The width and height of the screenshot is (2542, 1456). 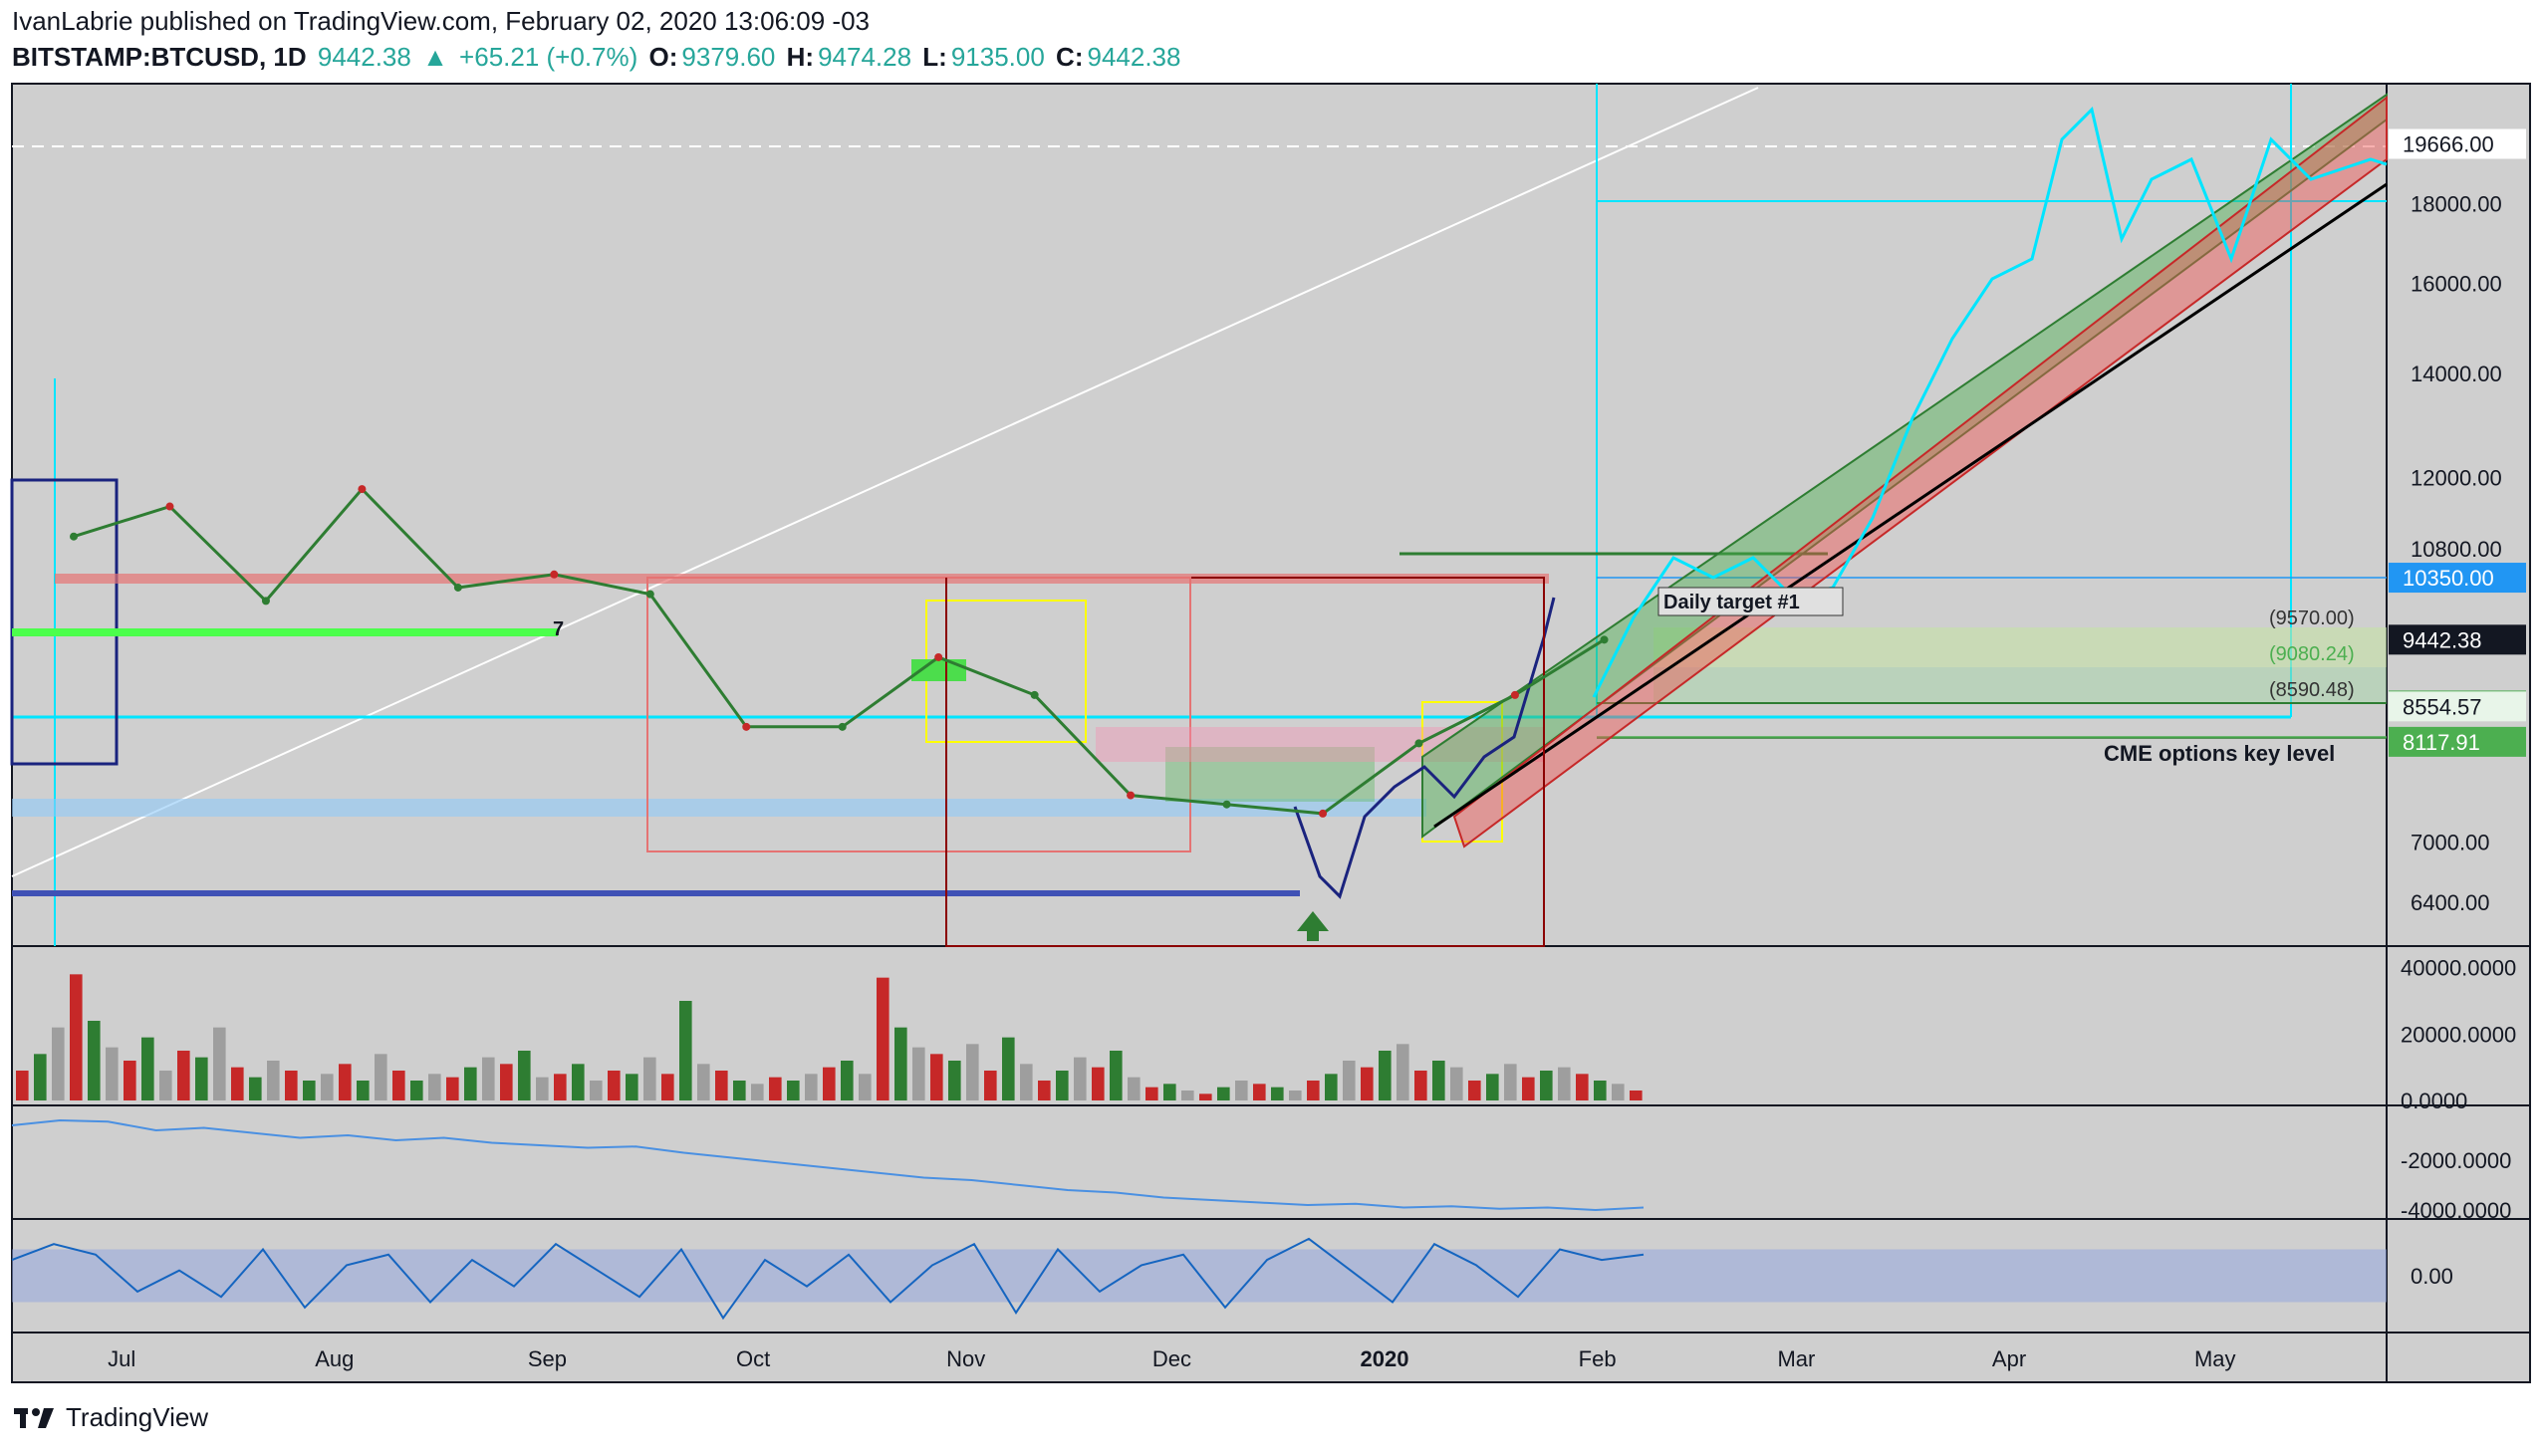 I want to click on price-tick-label: 6400.00, so click(x=2450, y=902).